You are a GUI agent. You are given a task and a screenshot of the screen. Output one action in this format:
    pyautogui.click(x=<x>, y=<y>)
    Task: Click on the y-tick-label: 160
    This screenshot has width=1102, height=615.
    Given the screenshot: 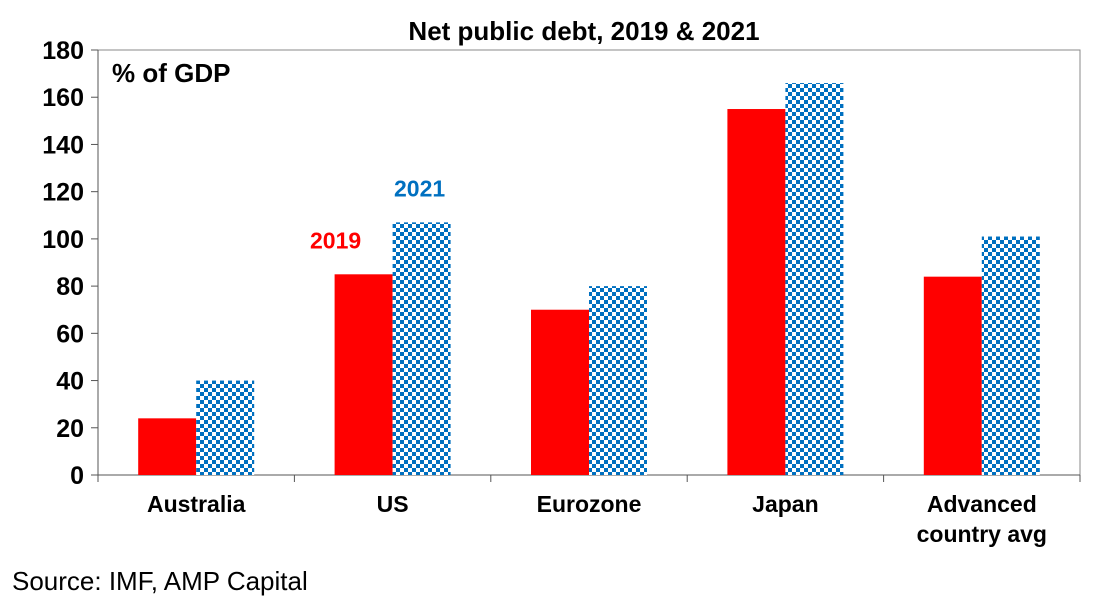 What is the action you would take?
    pyautogui.click(x=63, y=98)
    